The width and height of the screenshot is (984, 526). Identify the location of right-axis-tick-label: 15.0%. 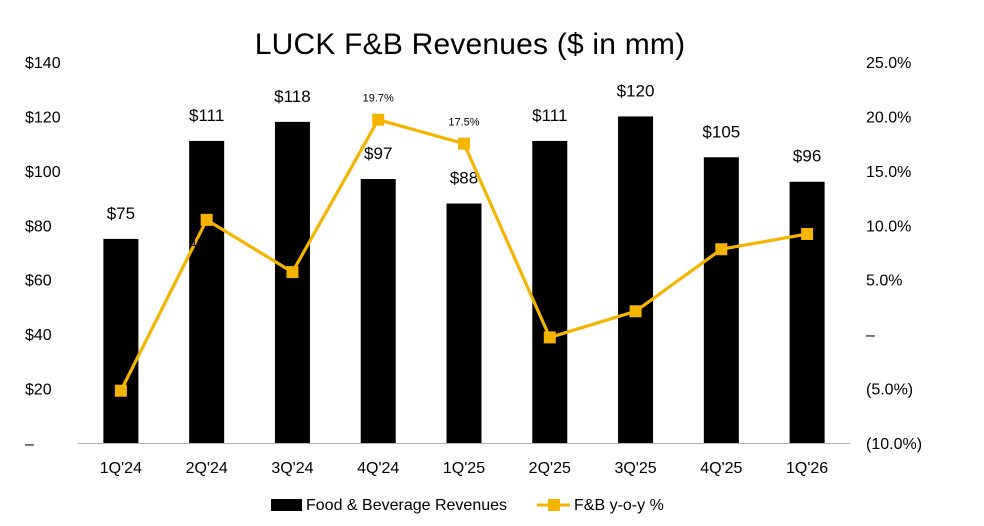
(888, 172).